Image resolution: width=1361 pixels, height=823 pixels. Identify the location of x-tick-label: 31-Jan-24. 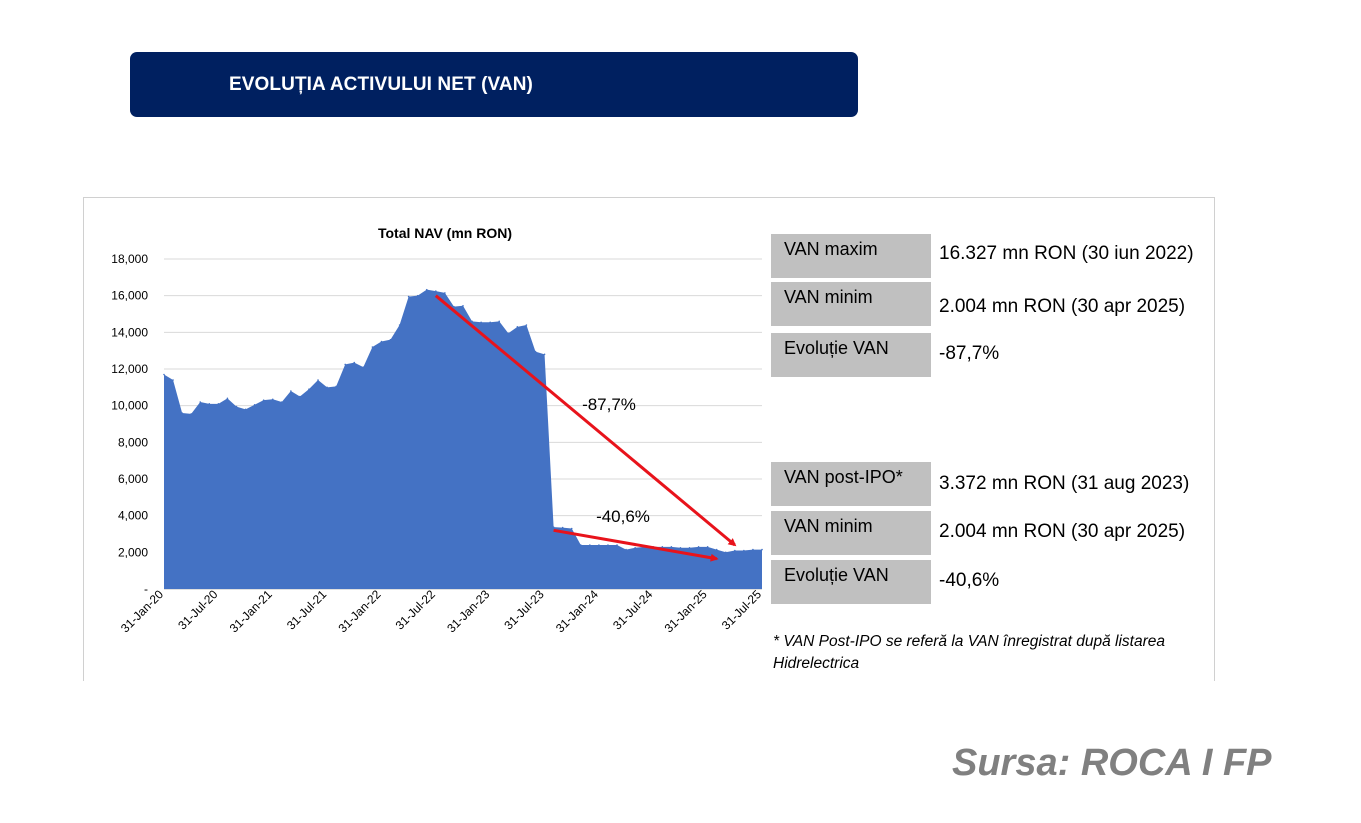
(577, 611).